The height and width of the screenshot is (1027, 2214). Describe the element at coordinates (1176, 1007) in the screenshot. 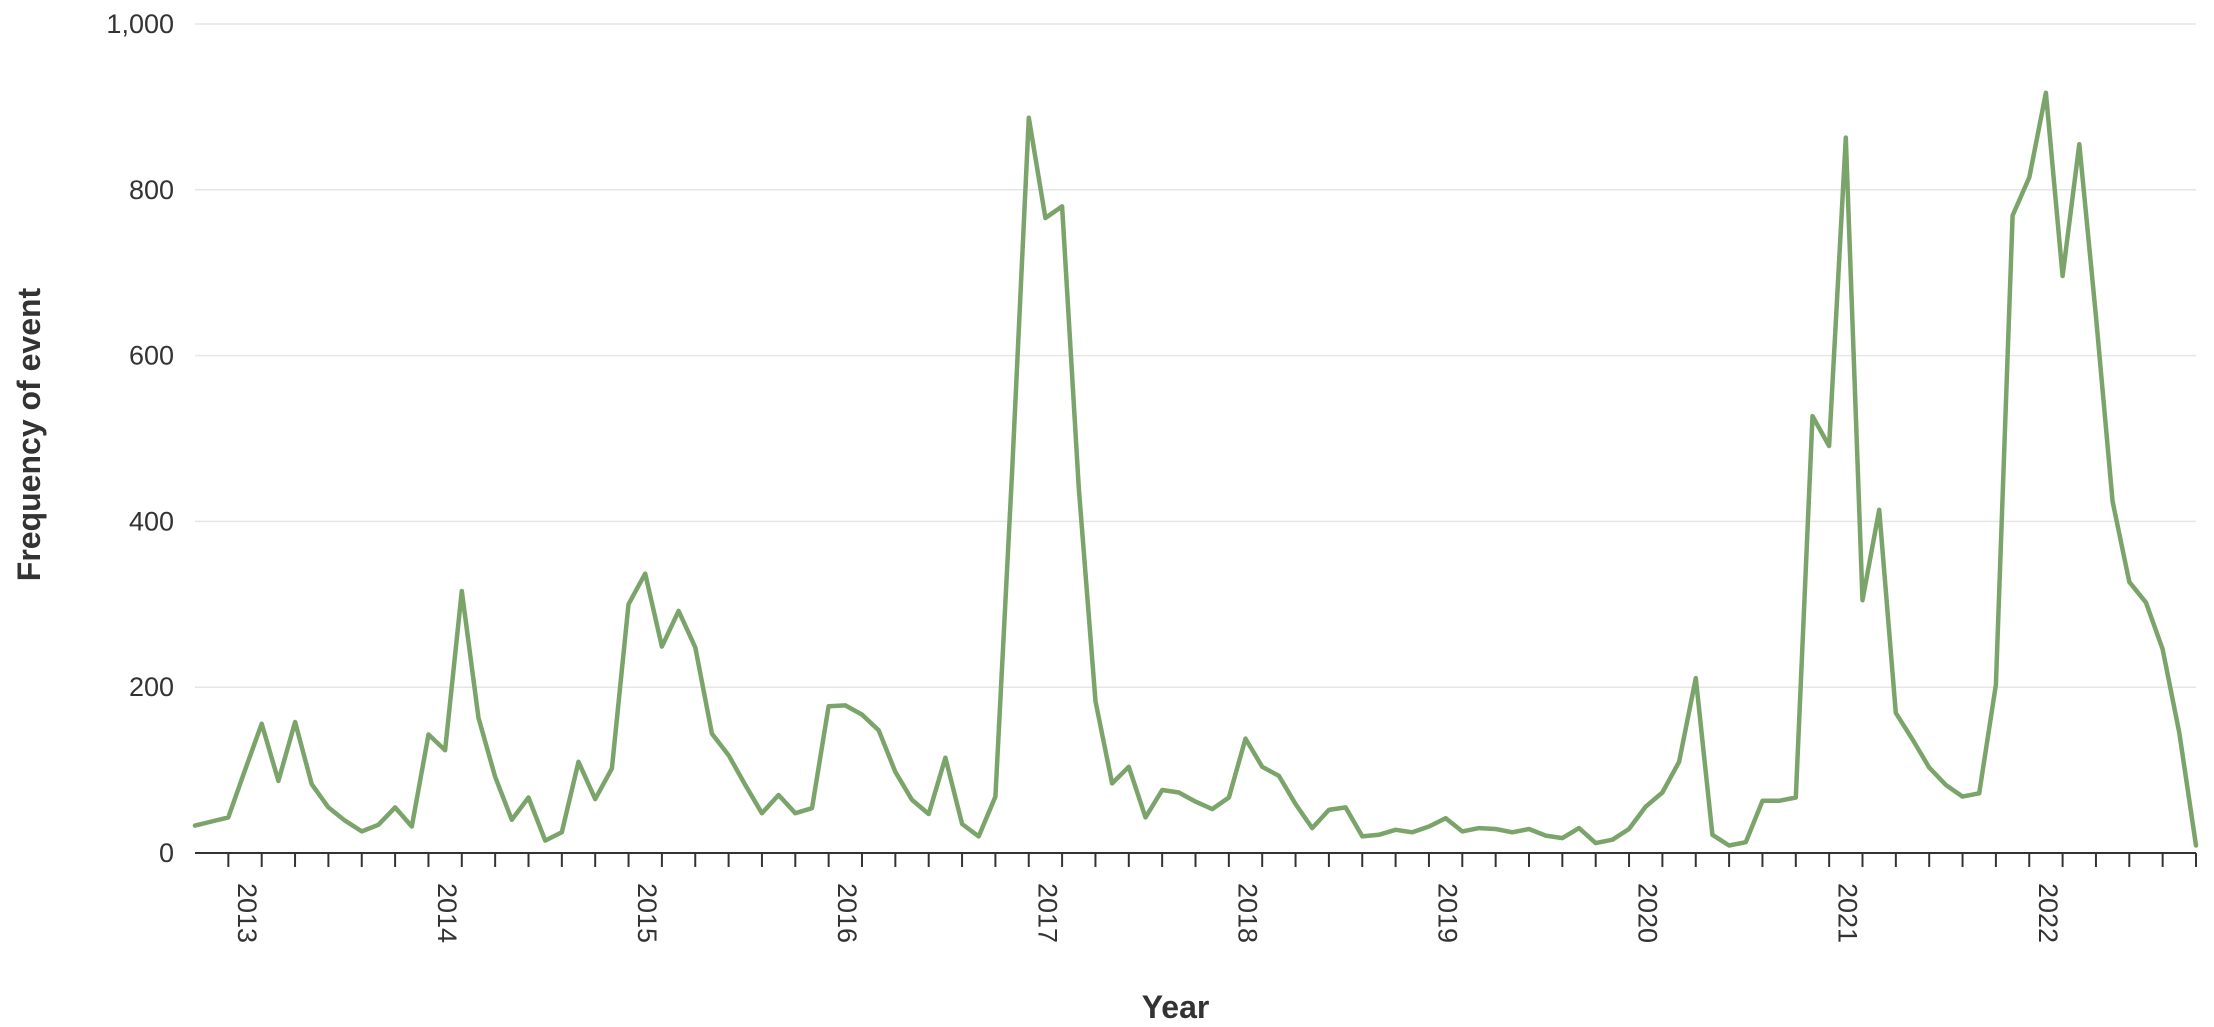

I see `x-axis-title: Year` at that location.